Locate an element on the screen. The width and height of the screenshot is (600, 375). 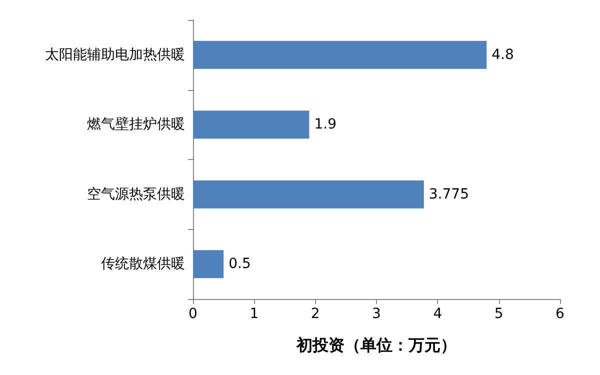
x-tick-label: 4 is located at coordinates (437, 314).